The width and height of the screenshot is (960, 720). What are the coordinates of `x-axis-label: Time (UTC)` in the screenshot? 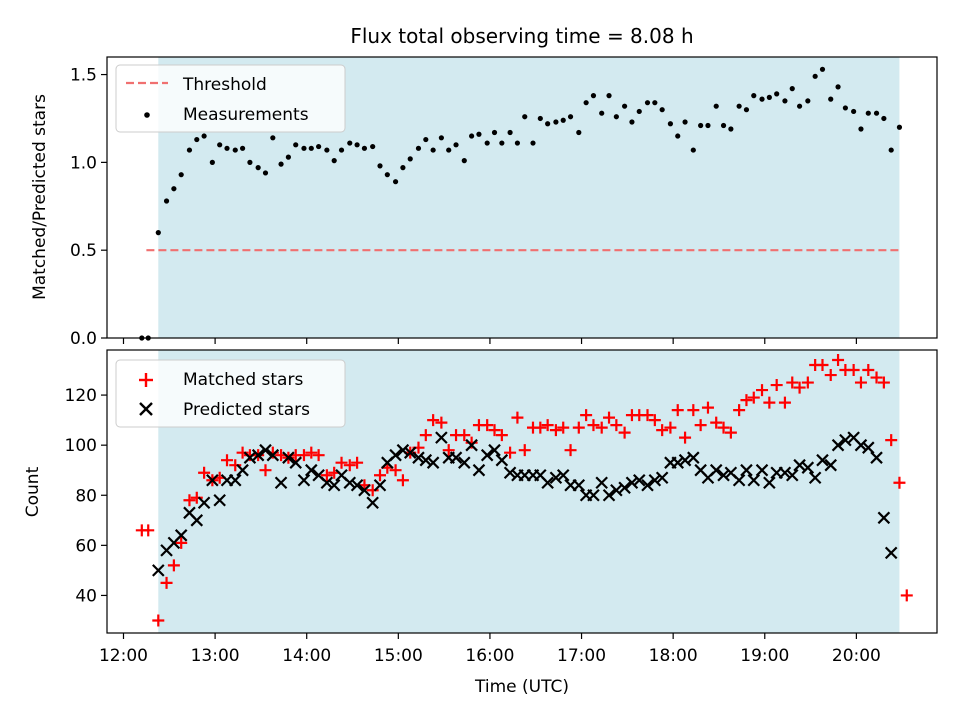 It's located at (521, 687).